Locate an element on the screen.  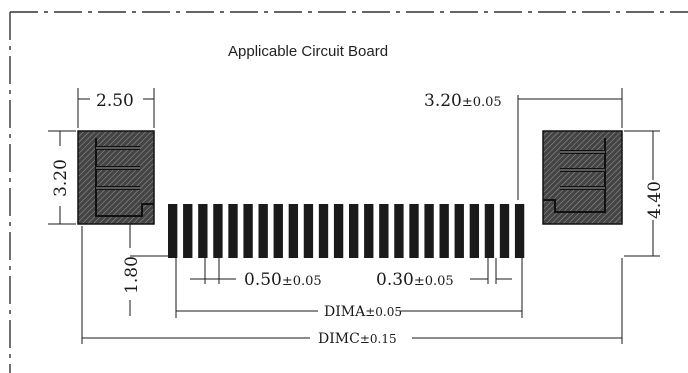
dim-pad-height-right: 4.40 is located at coordinates (655, 200).